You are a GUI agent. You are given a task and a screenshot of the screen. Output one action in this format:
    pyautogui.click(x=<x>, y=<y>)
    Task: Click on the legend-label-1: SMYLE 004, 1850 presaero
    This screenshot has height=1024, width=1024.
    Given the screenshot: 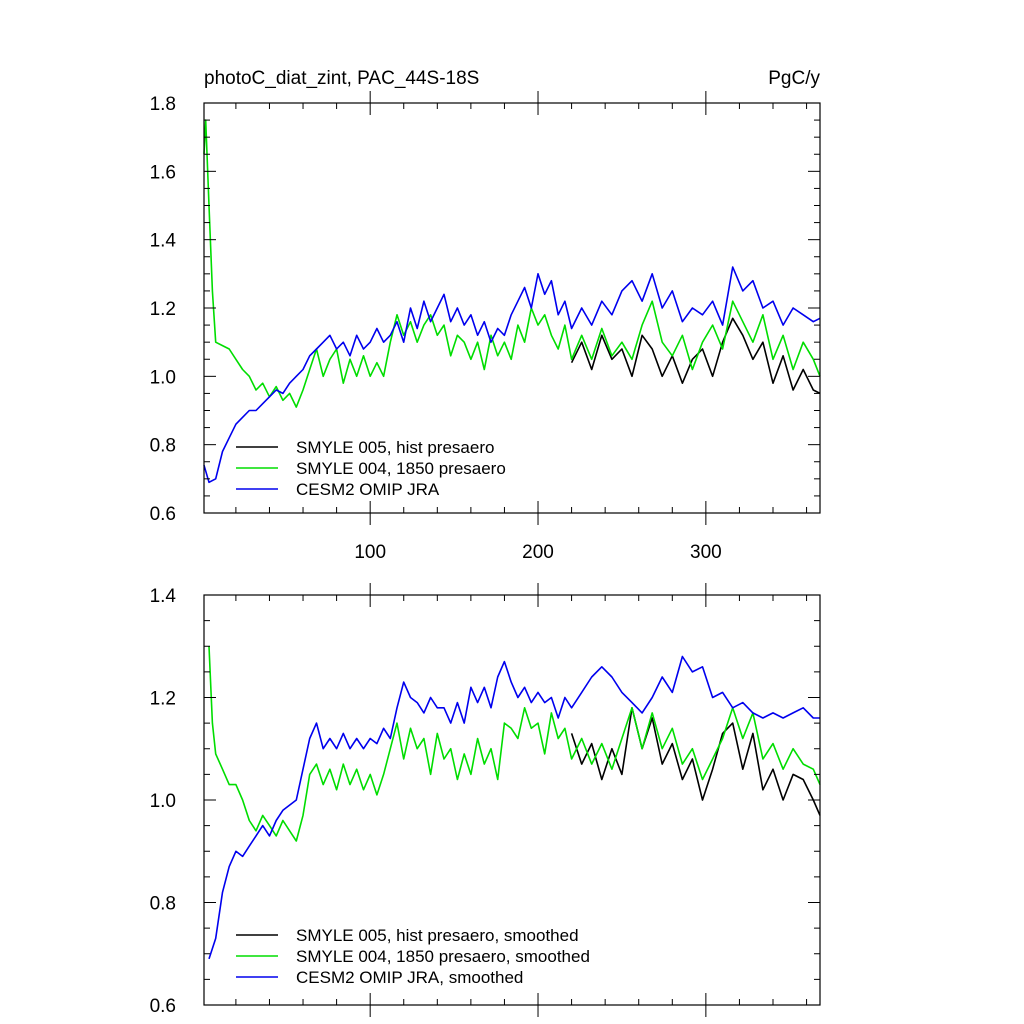 What is the action you would take?
    pyautogui.click(x=401, y=468)
    